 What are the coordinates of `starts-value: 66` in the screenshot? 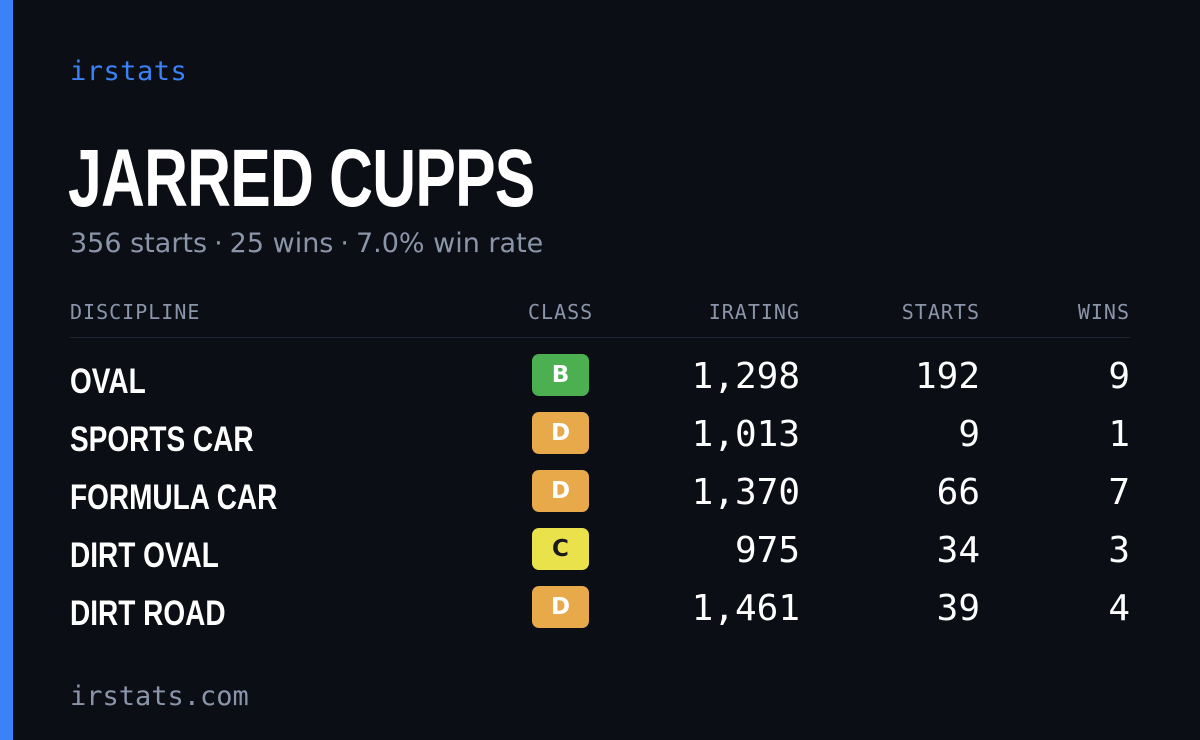 It's located at (958, 492).